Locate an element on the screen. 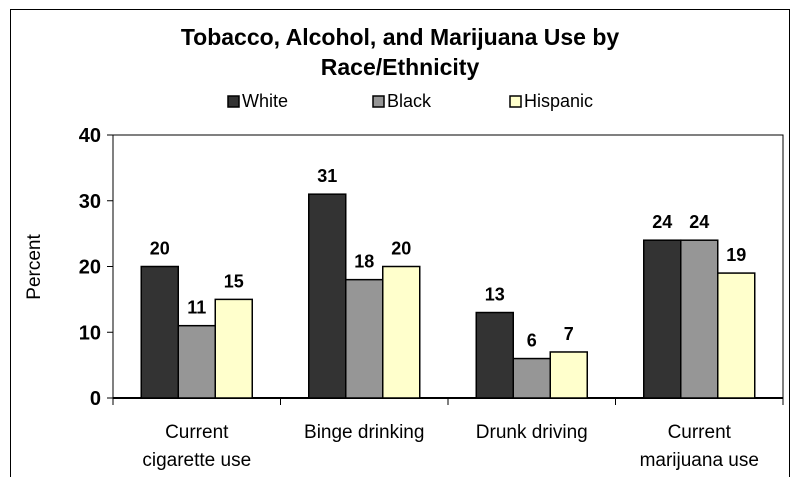  legend-label: Hispanic is located at coordinates (558, 101).